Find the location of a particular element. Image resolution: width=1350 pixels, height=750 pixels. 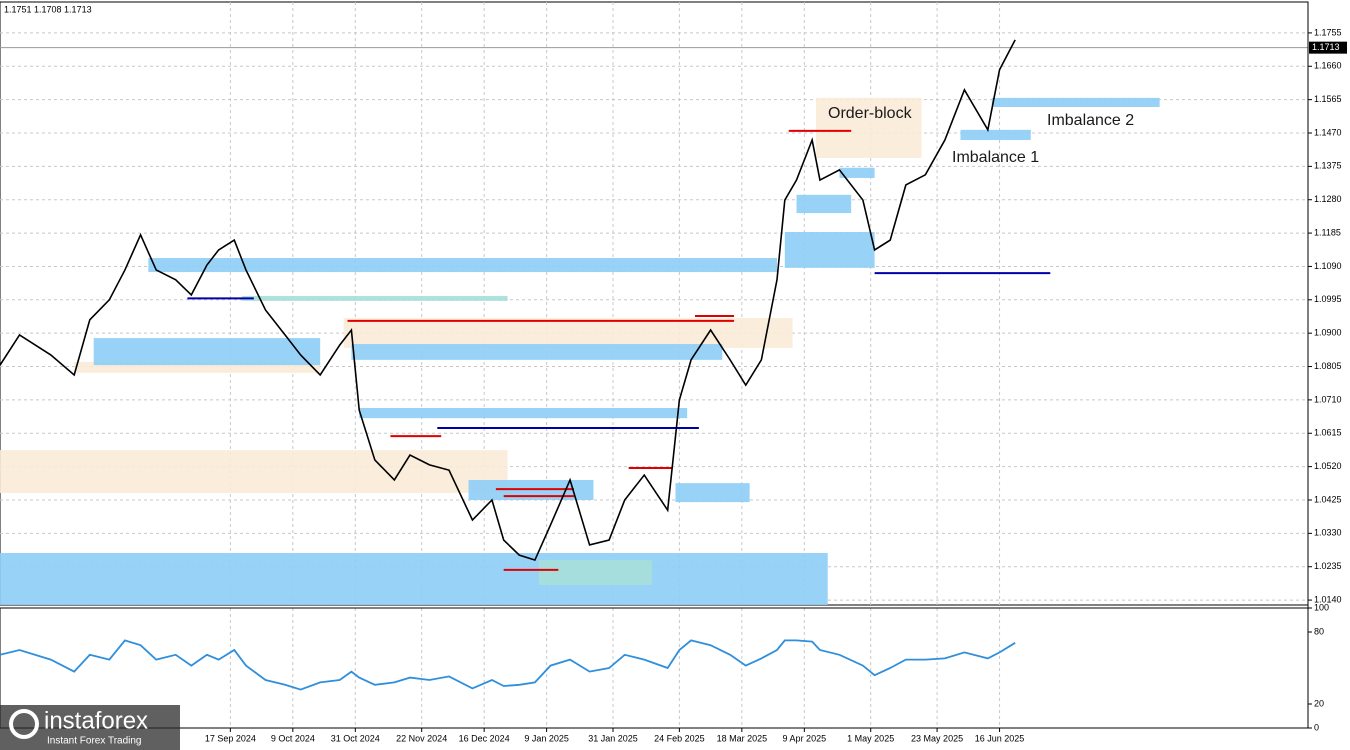

y-tick-label: 80 is located at coordinates (1319, 631).